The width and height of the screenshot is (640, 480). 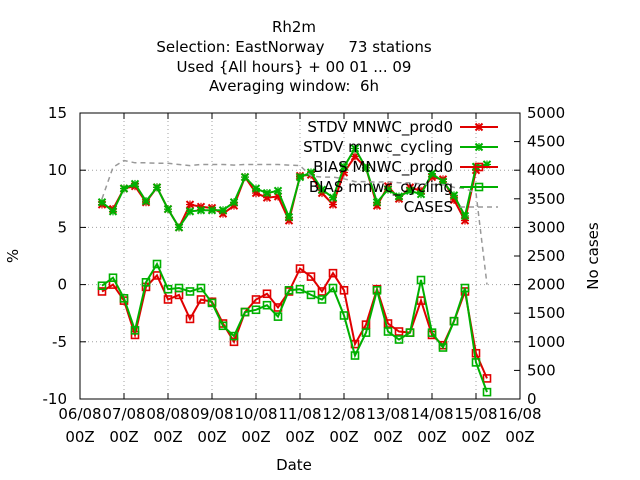 I want to click on y2-tick-label: 5000, so click(x=546, y=113).